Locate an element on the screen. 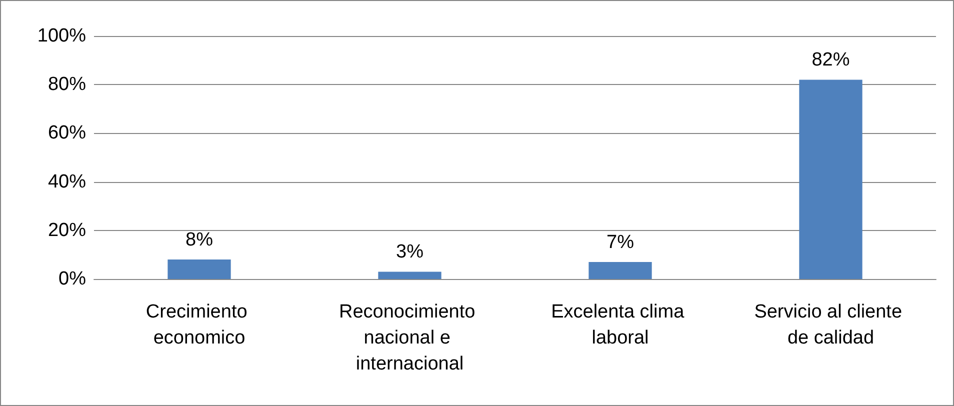 This screenshot has width=954, height=406. data-label: 8% is located at coordinates (200, 240).